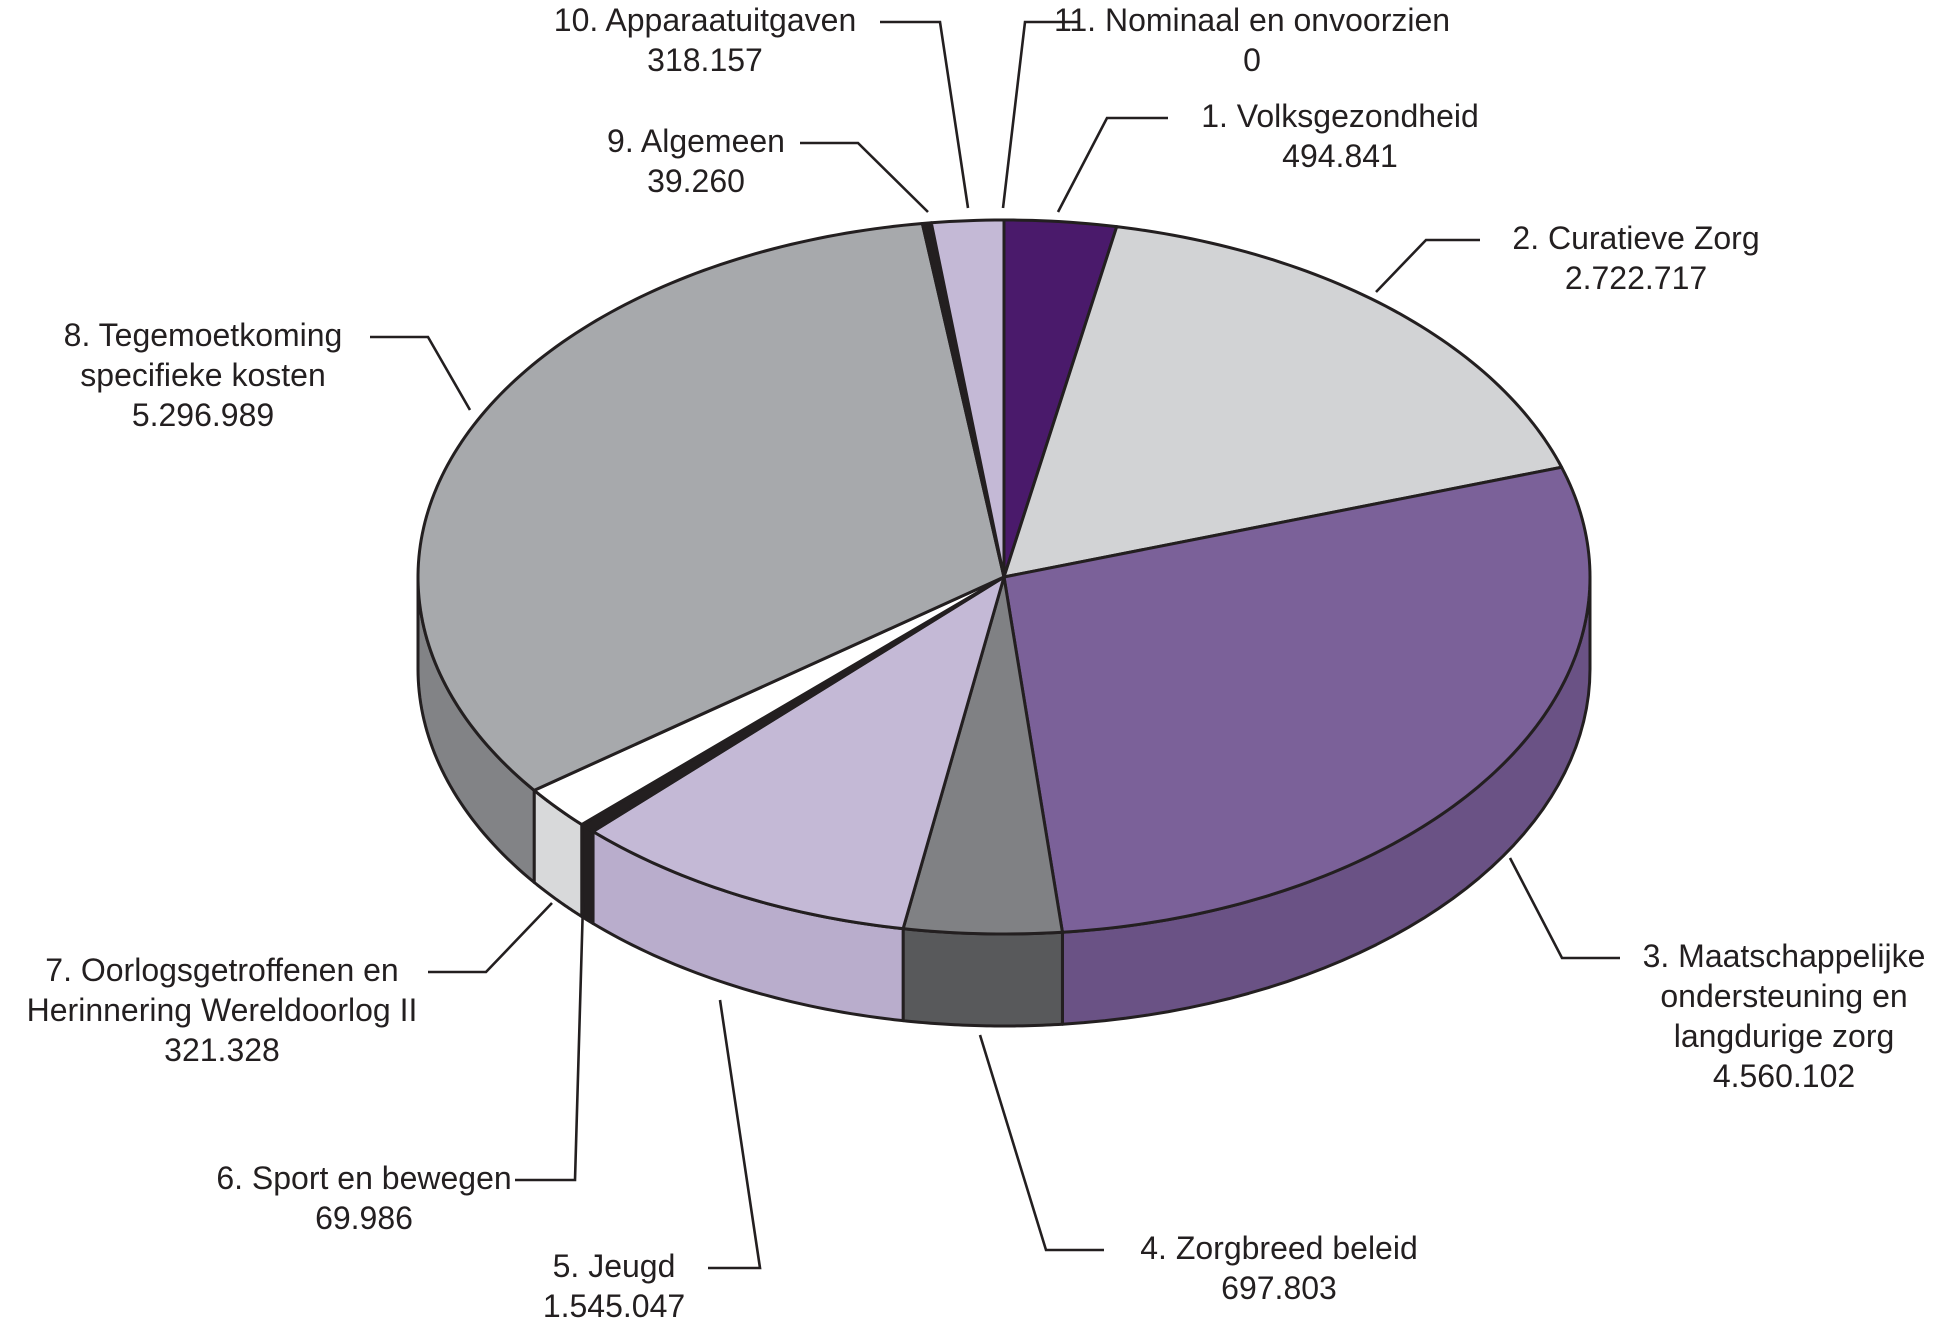  Describe the element at coordinates (203, 415) in the screenshot. I see `slice-value-8: 5.296.989` at that location.